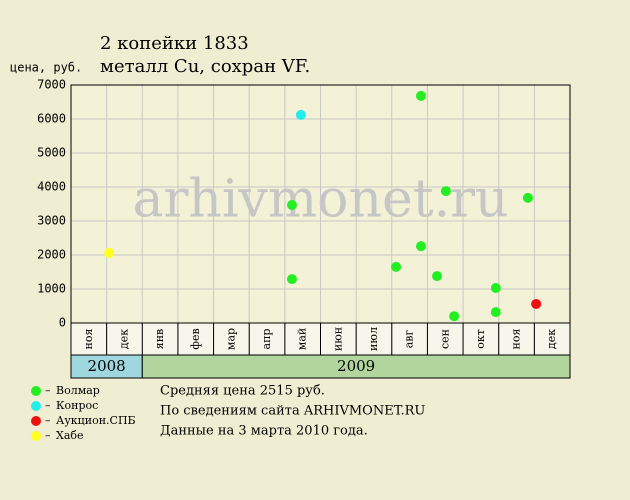 The width and height of the screenshot is (630, 500). Describe the element at coordinates (242, 391) in the screenshot. I see `note: Средняя цена 2515 руб.` at that location.